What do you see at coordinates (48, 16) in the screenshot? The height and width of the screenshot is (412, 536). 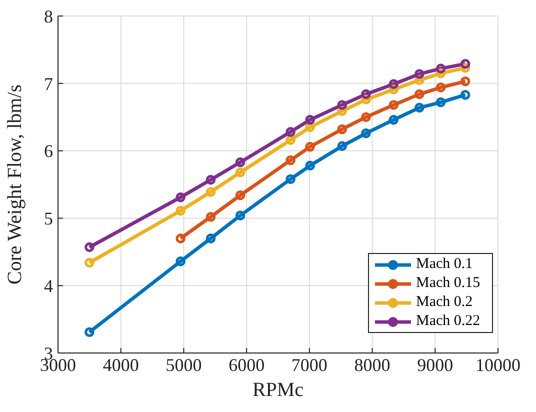 I see `y-tick-label: 8` at bounding box center [48, 16].